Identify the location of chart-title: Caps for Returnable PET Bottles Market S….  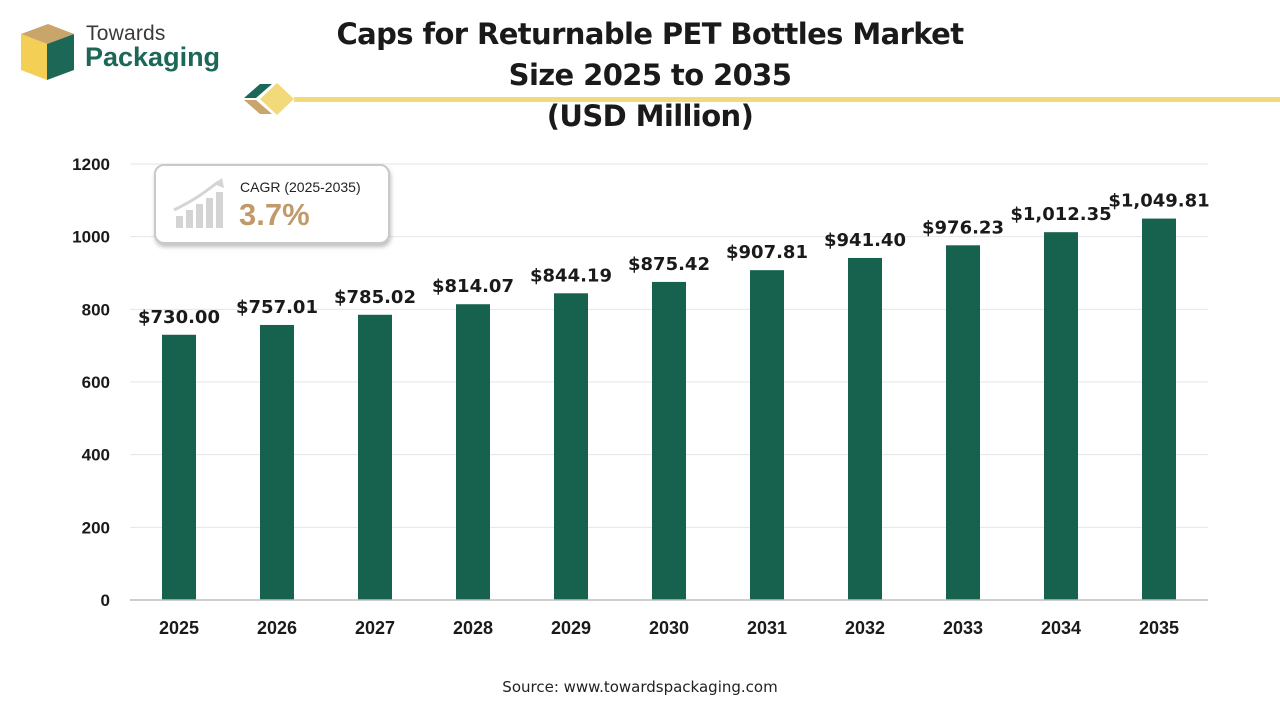
(650, 75).